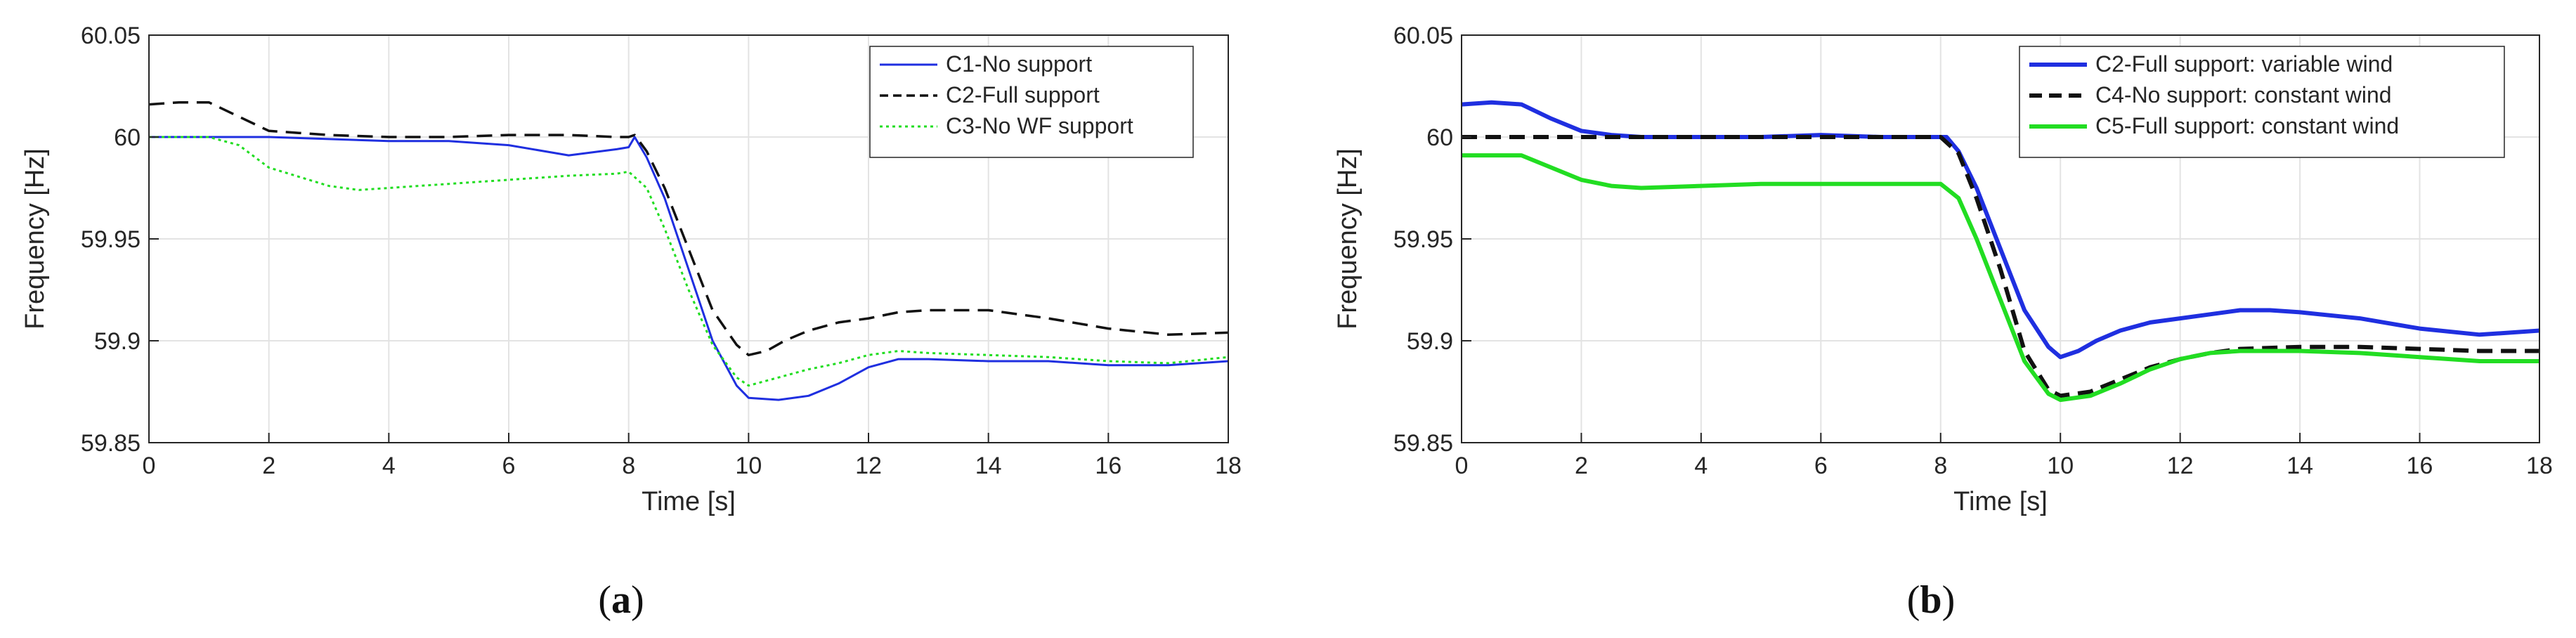  What do you see at coordinates (1039, 125) in the screenshot?
I see `legend-label-3: C3-No WF support` at bounding box center [1039, 125].